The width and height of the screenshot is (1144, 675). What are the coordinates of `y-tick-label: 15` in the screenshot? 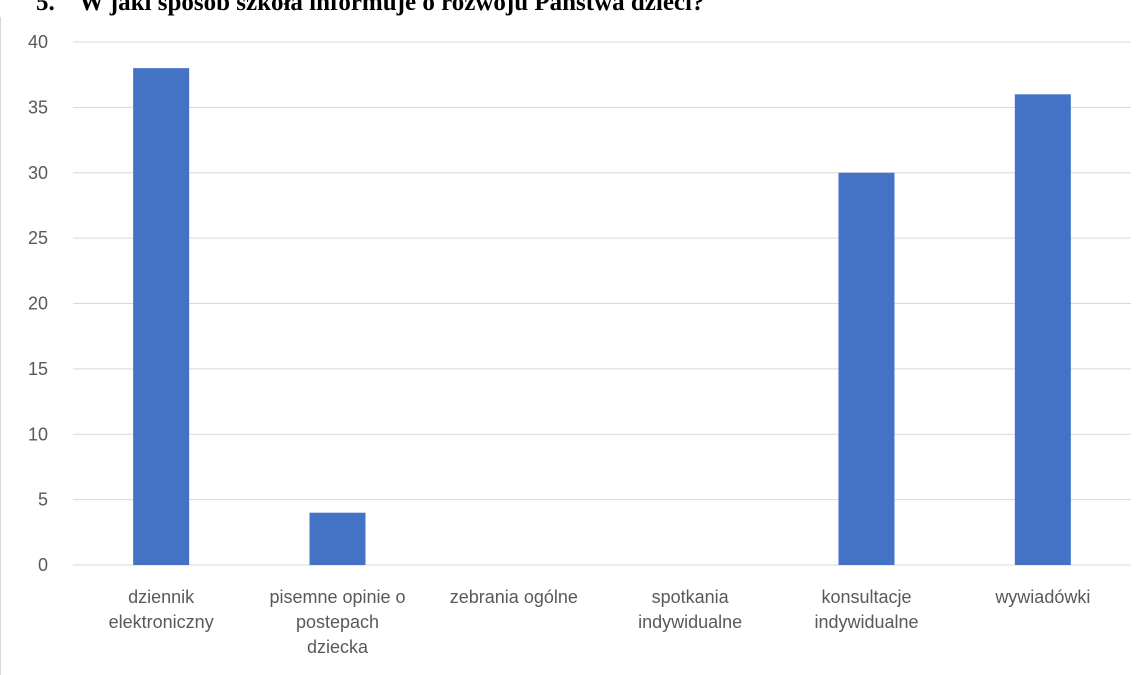 It's located at (38, 369).